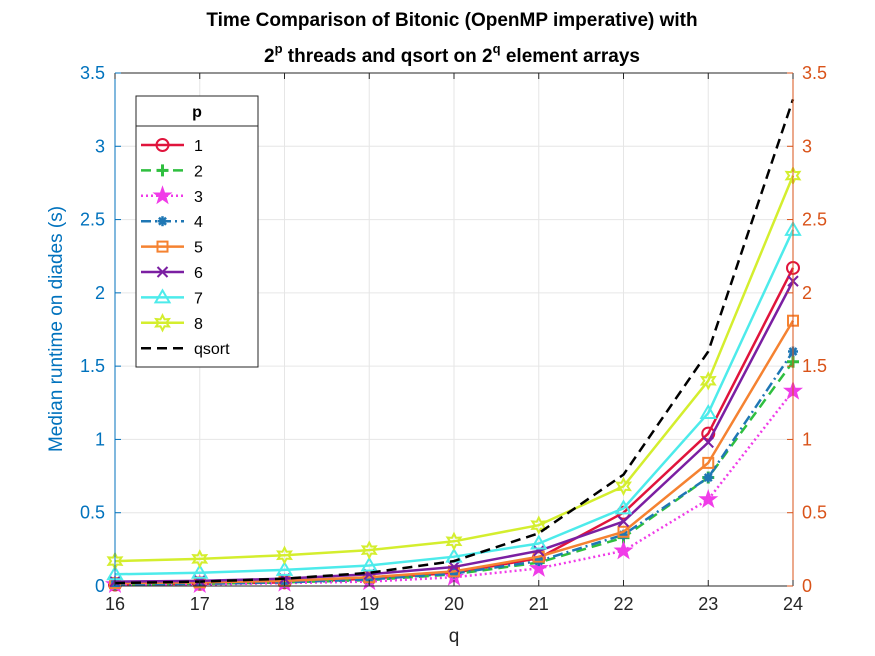 This screenshot has height=656, width=875. Describe the element at coordinates (100, 146) in the screenshot. I see `left-y-tick-label: 3` at that location.